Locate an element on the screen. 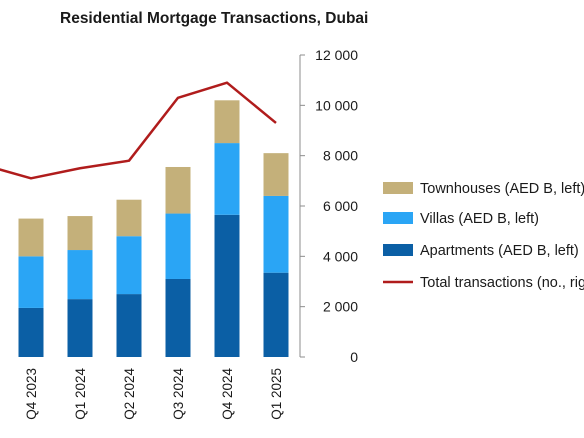 The width and height of the screenshot is (584, 438). legend-label: Apartments (AED B, left) is located at coordinates (499, 251).